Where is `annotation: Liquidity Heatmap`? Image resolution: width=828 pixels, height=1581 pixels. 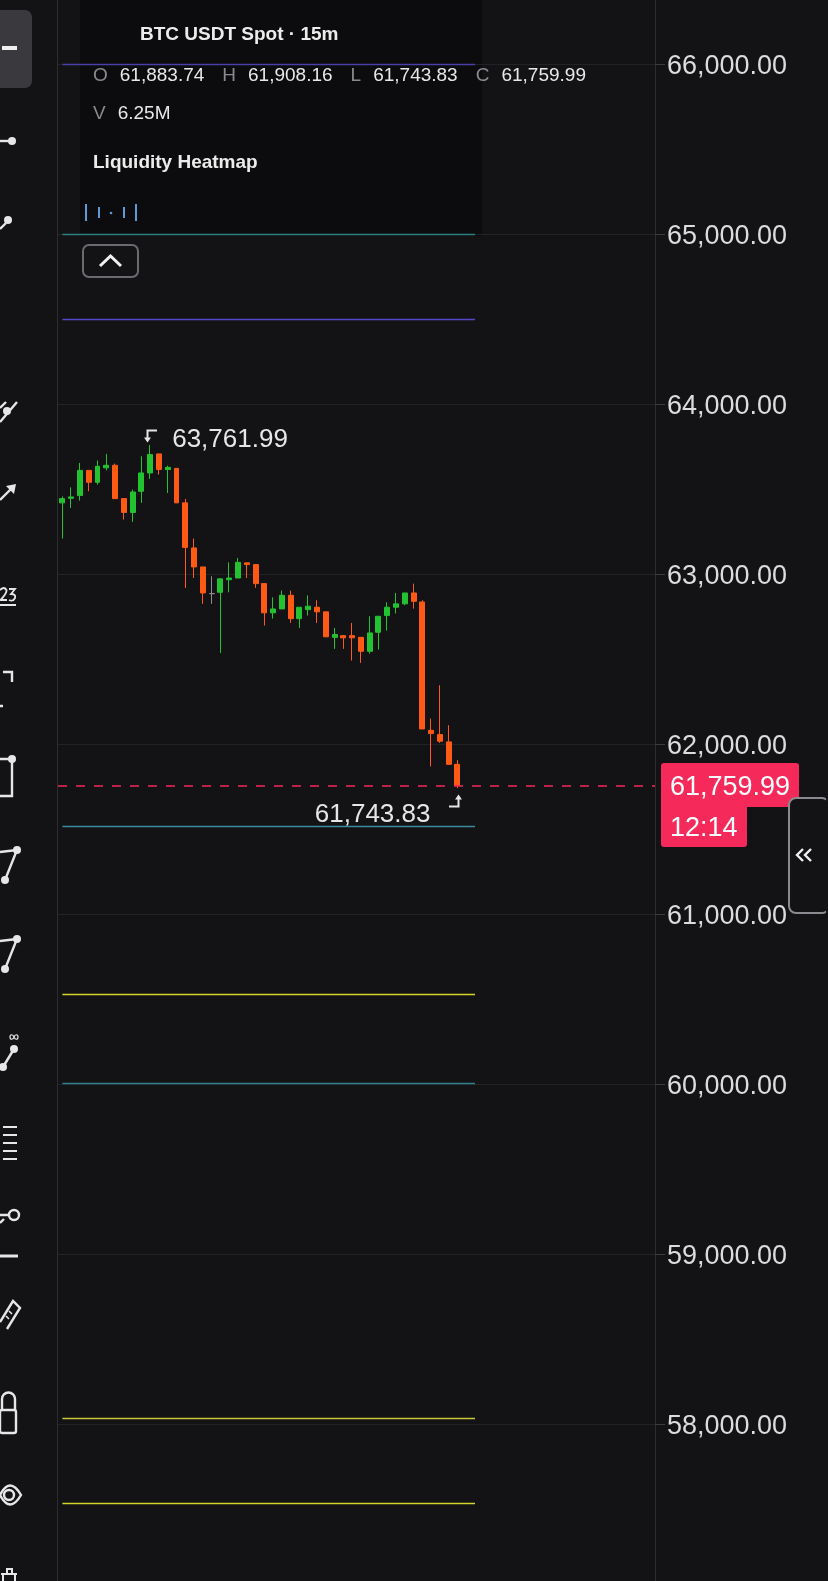 annotation: Liquidity Heatmap is located at coordinates (175, 162).